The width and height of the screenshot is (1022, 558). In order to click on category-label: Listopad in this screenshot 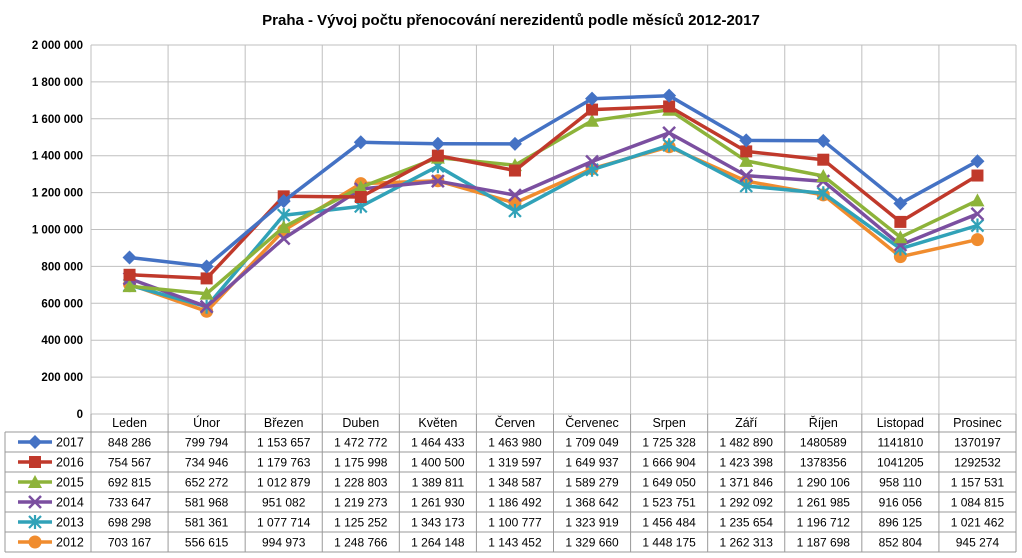, I will do `click(900, 423)`.